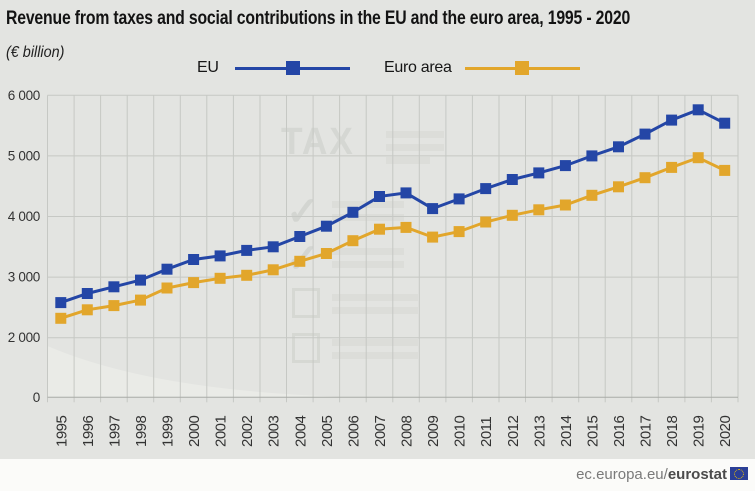 This screenshot has width=755, height=491. I want to click on svg-text: 1996, so click(88, 431).